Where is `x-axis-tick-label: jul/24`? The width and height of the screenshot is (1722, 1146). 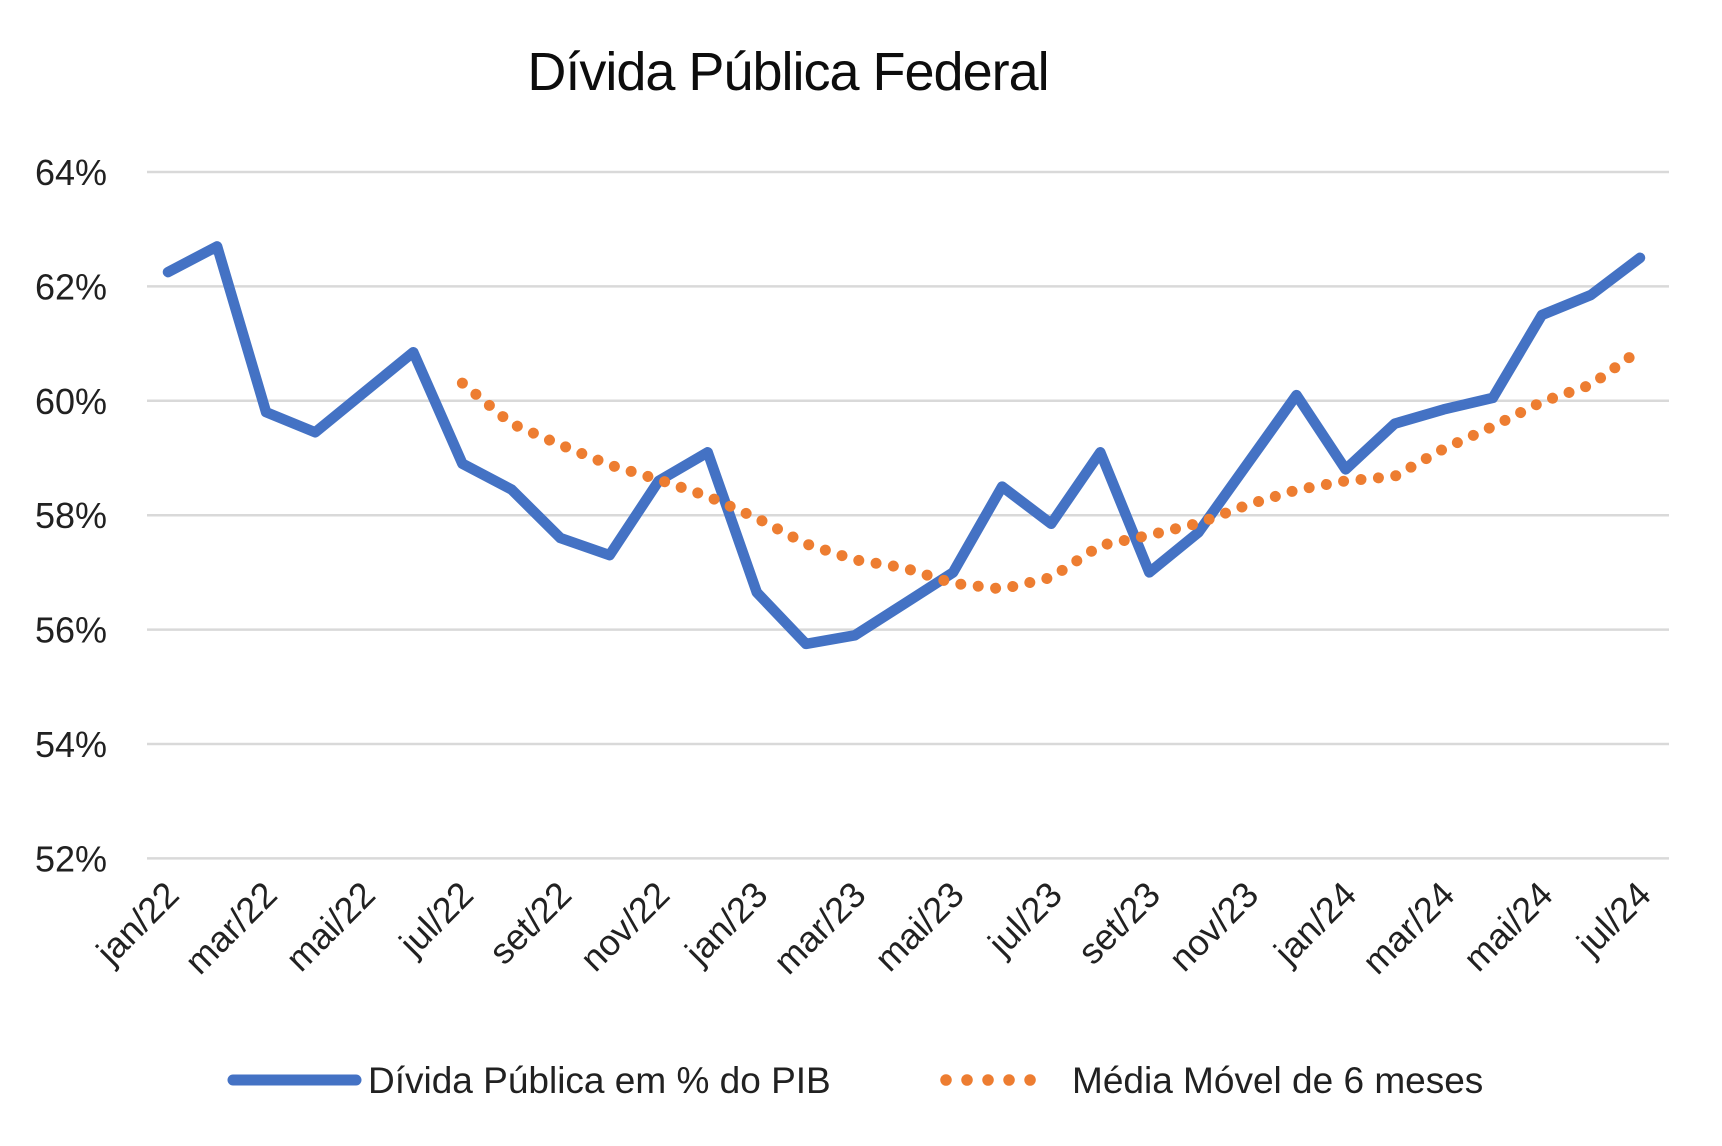
x-axis-tick-label: jul/24 is located at coordinates (1613, 919).